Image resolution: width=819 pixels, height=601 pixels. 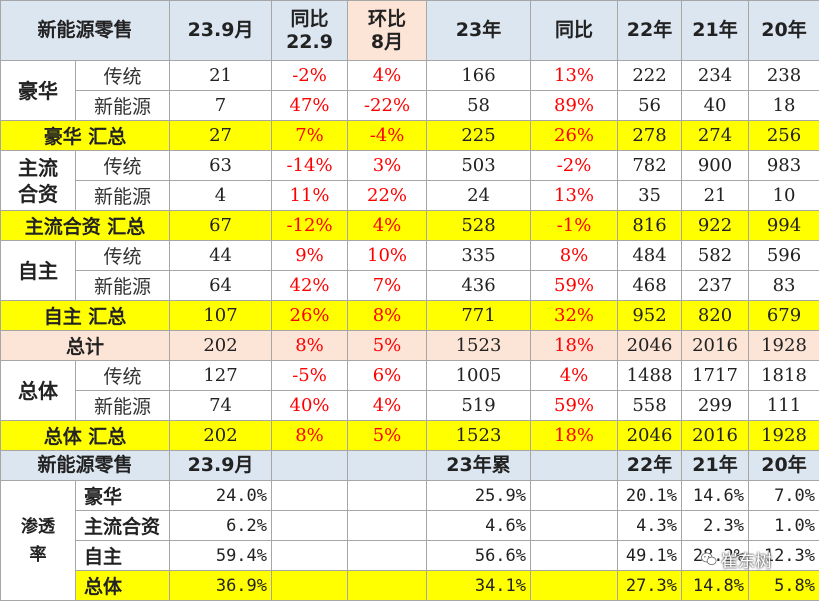 What do you see at coordinates (410, 525) in the screenshot?
I see `penetration-row: 主流合资 6.2% 4.6% 4.3% 2.3% 1.0%` at bounding box center [410, 525].